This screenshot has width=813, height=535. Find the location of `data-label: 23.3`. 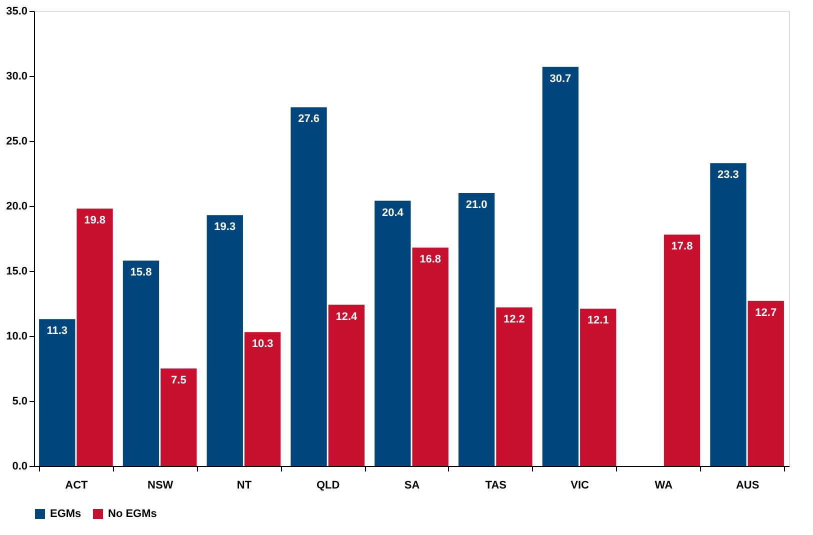

data-label: 23.3 is located at coordinates (728, 175).